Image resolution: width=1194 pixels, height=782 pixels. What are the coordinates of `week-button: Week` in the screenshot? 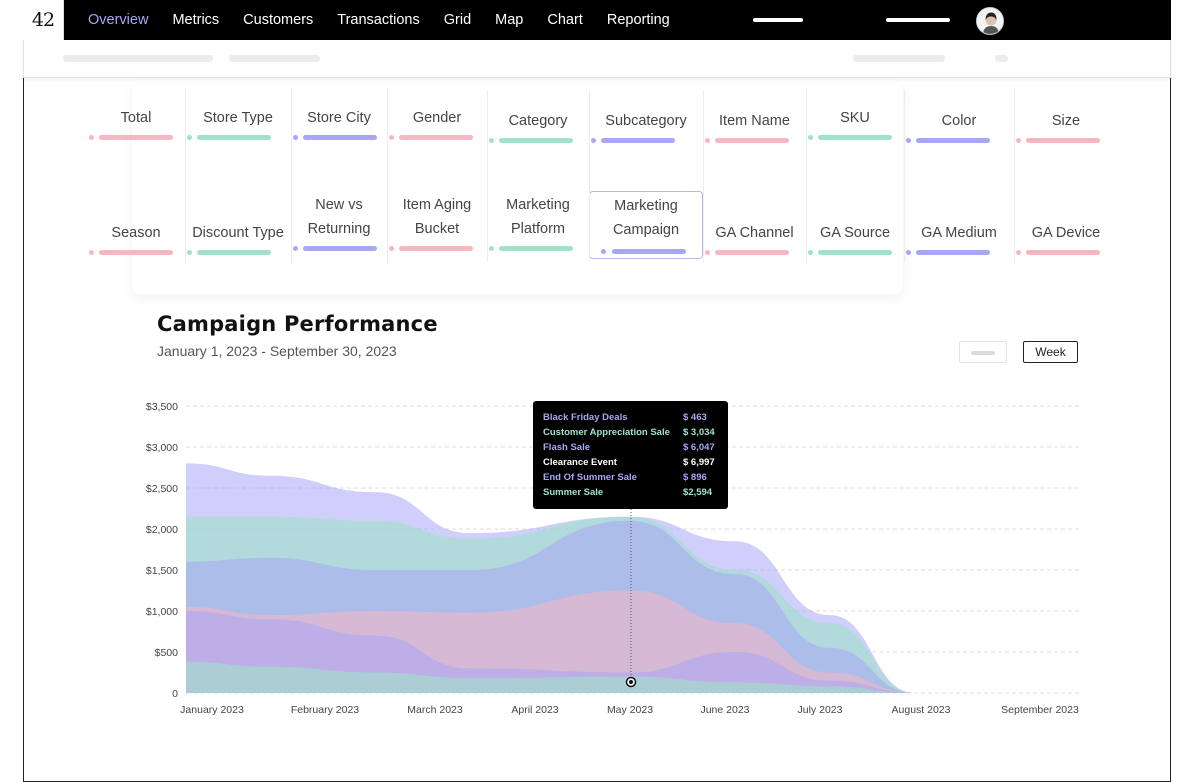 It's located at (1050, 352).